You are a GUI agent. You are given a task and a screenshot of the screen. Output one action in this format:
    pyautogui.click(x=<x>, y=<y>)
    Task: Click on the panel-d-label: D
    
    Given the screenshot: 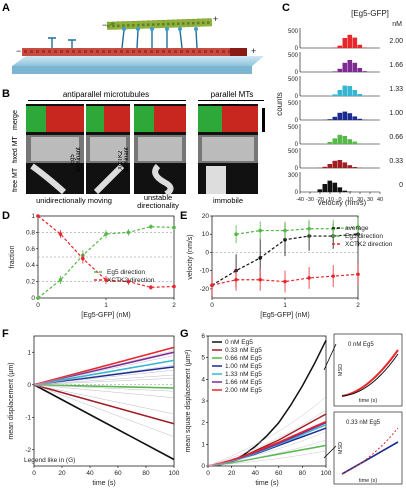 What is the action you would take?
    pyautogui.click(x=6, y=216)
    